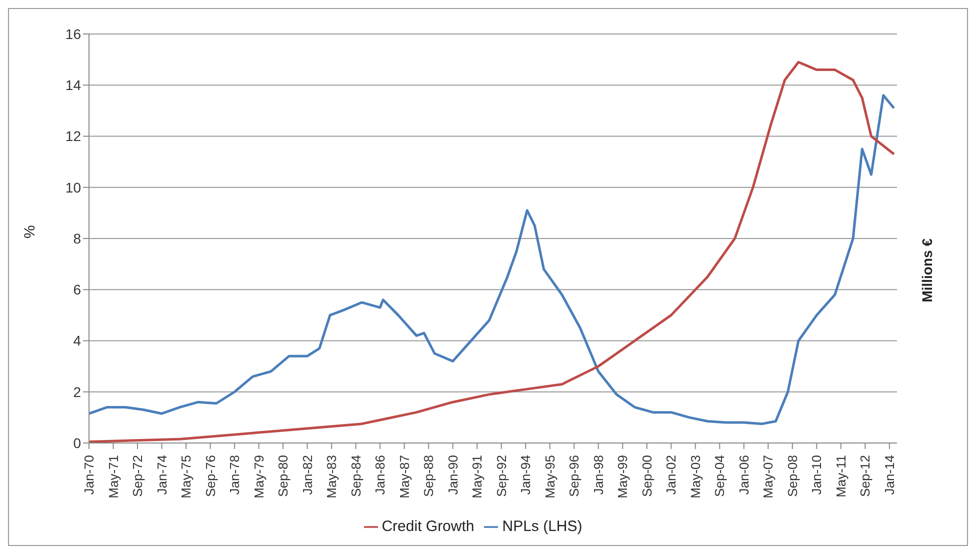 The height and width of the screenshot is (554, 976). Describe the element at coordinates (646, 476) in the screenshot. I see `x-tick-label: Sep-00` at that location.